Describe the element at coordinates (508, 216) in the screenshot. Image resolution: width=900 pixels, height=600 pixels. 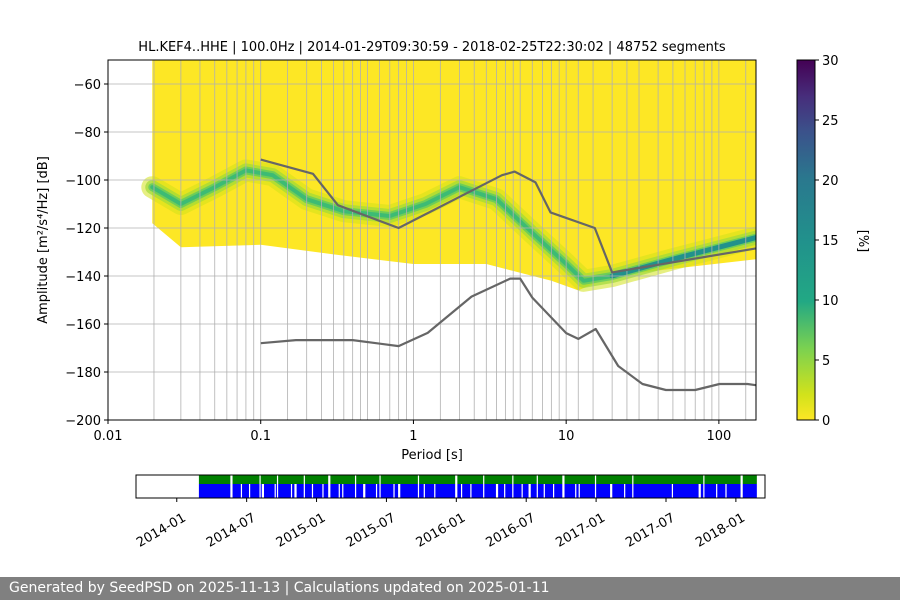
I see `noise-model-nhnm` at that location.